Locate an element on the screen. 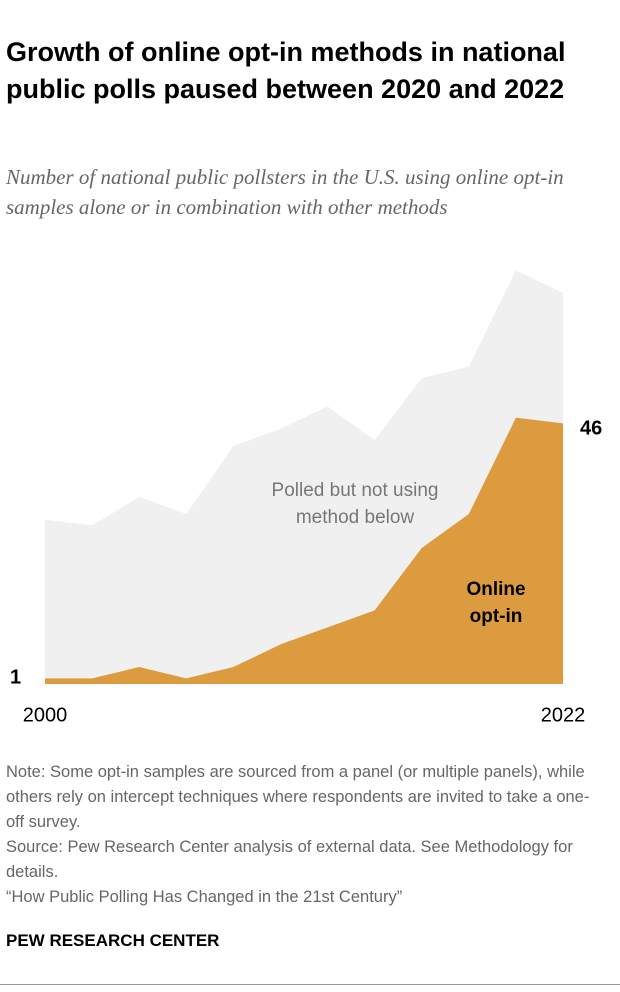  brand: PEW RESEARCH CENTER is located at coordinates (113, 940).